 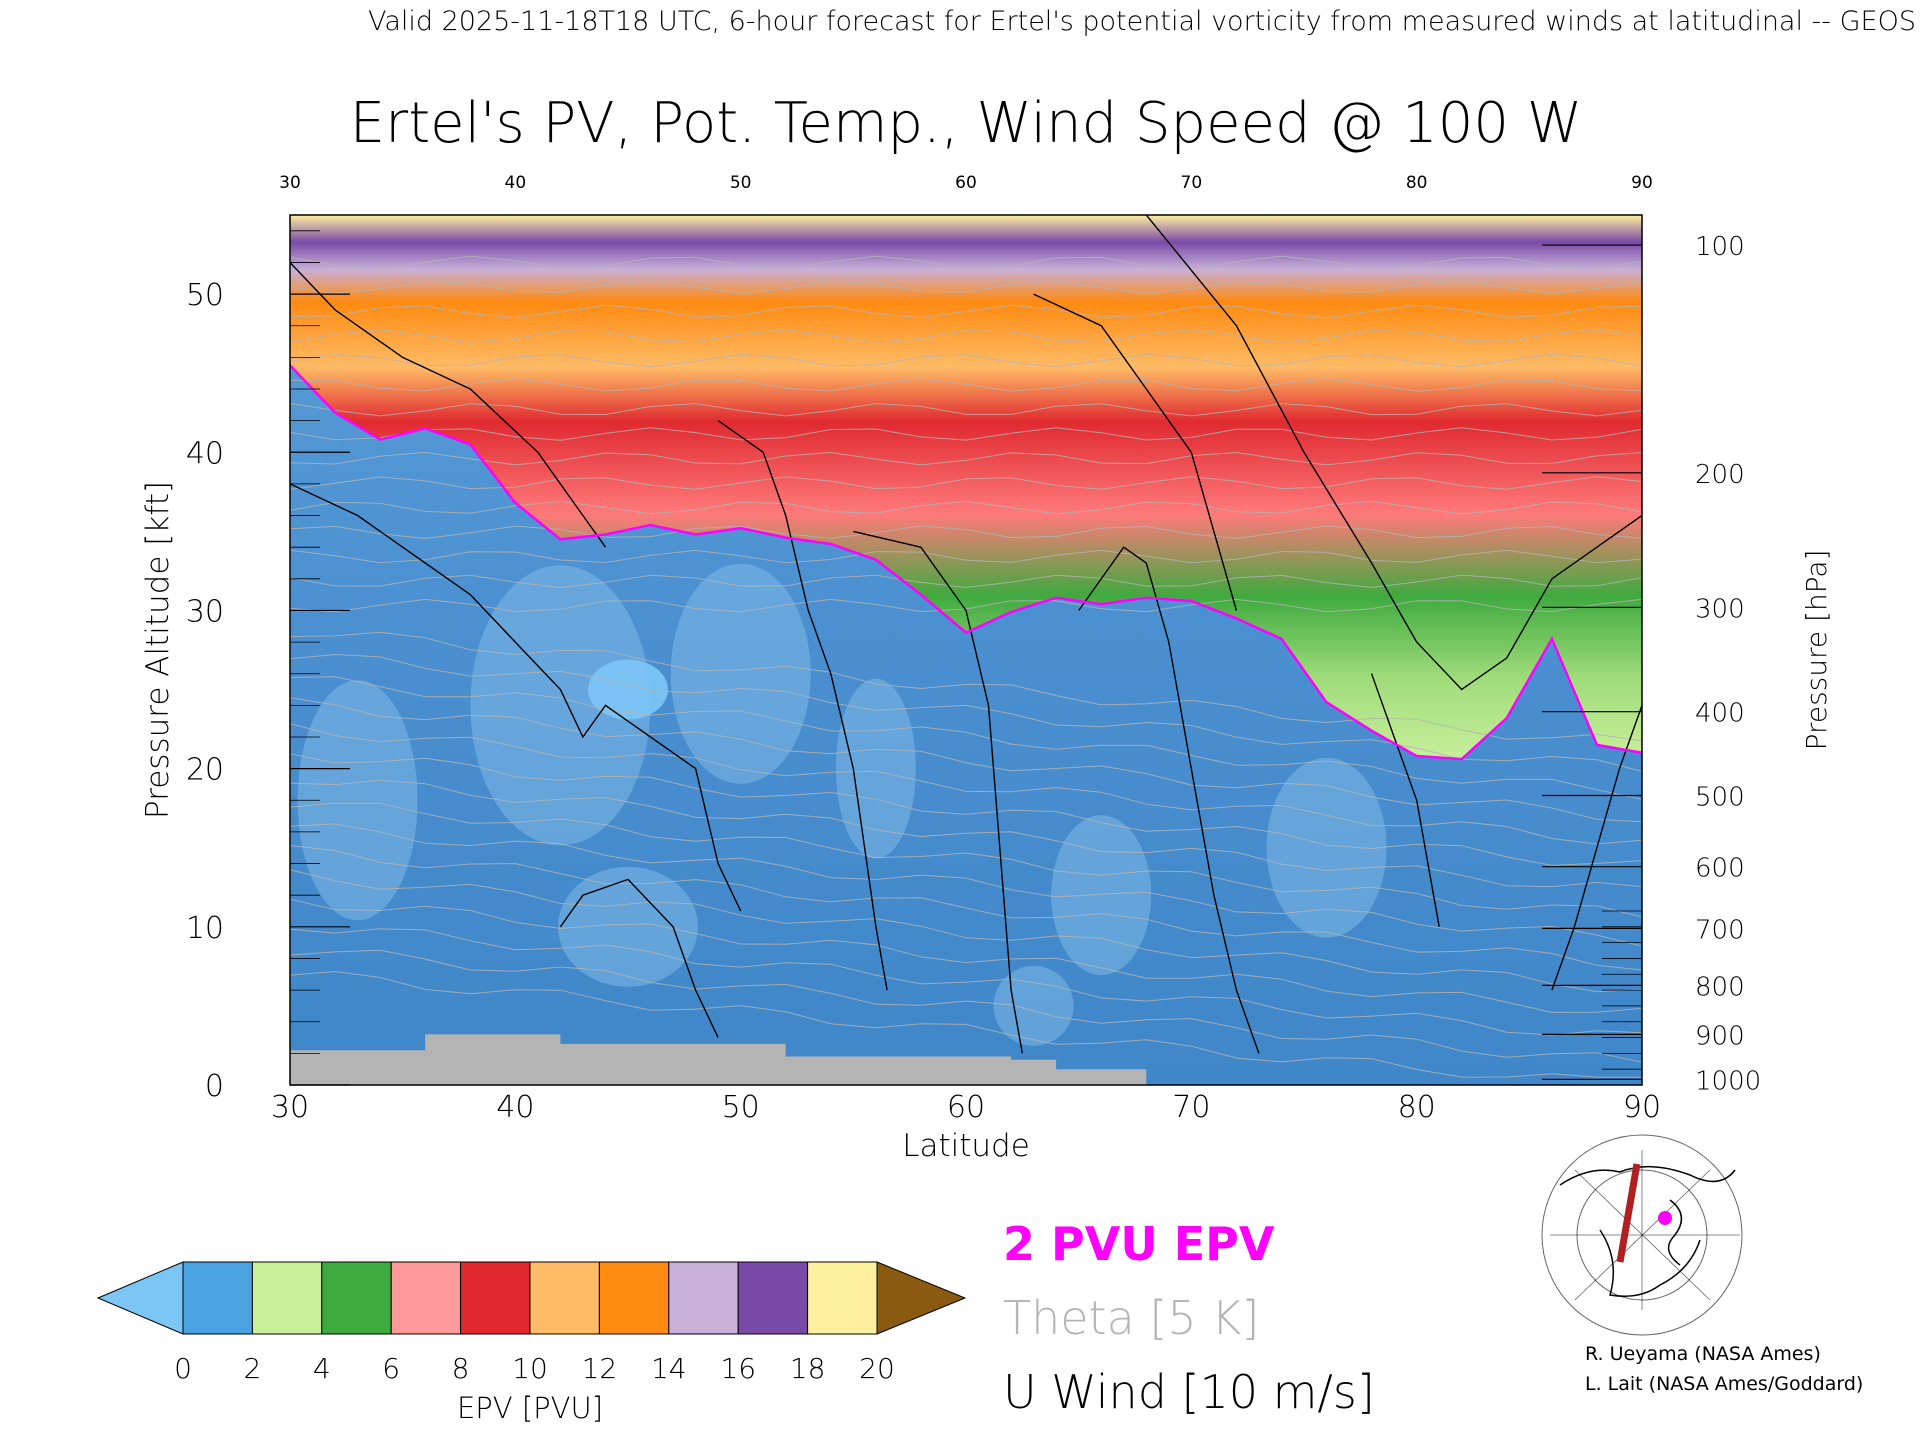 What do you see at coordinates (921, 1298) in the screenshot?
I see `colorbar-over-arrow` at bounding box center [921, 1298].